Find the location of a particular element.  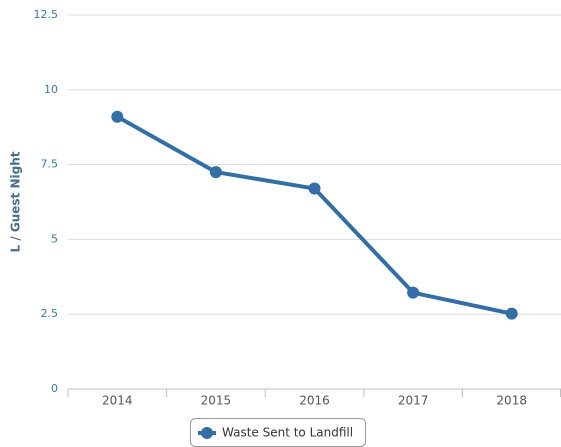

y-tick-label: 7.5 is located at coordinates (50, 164).